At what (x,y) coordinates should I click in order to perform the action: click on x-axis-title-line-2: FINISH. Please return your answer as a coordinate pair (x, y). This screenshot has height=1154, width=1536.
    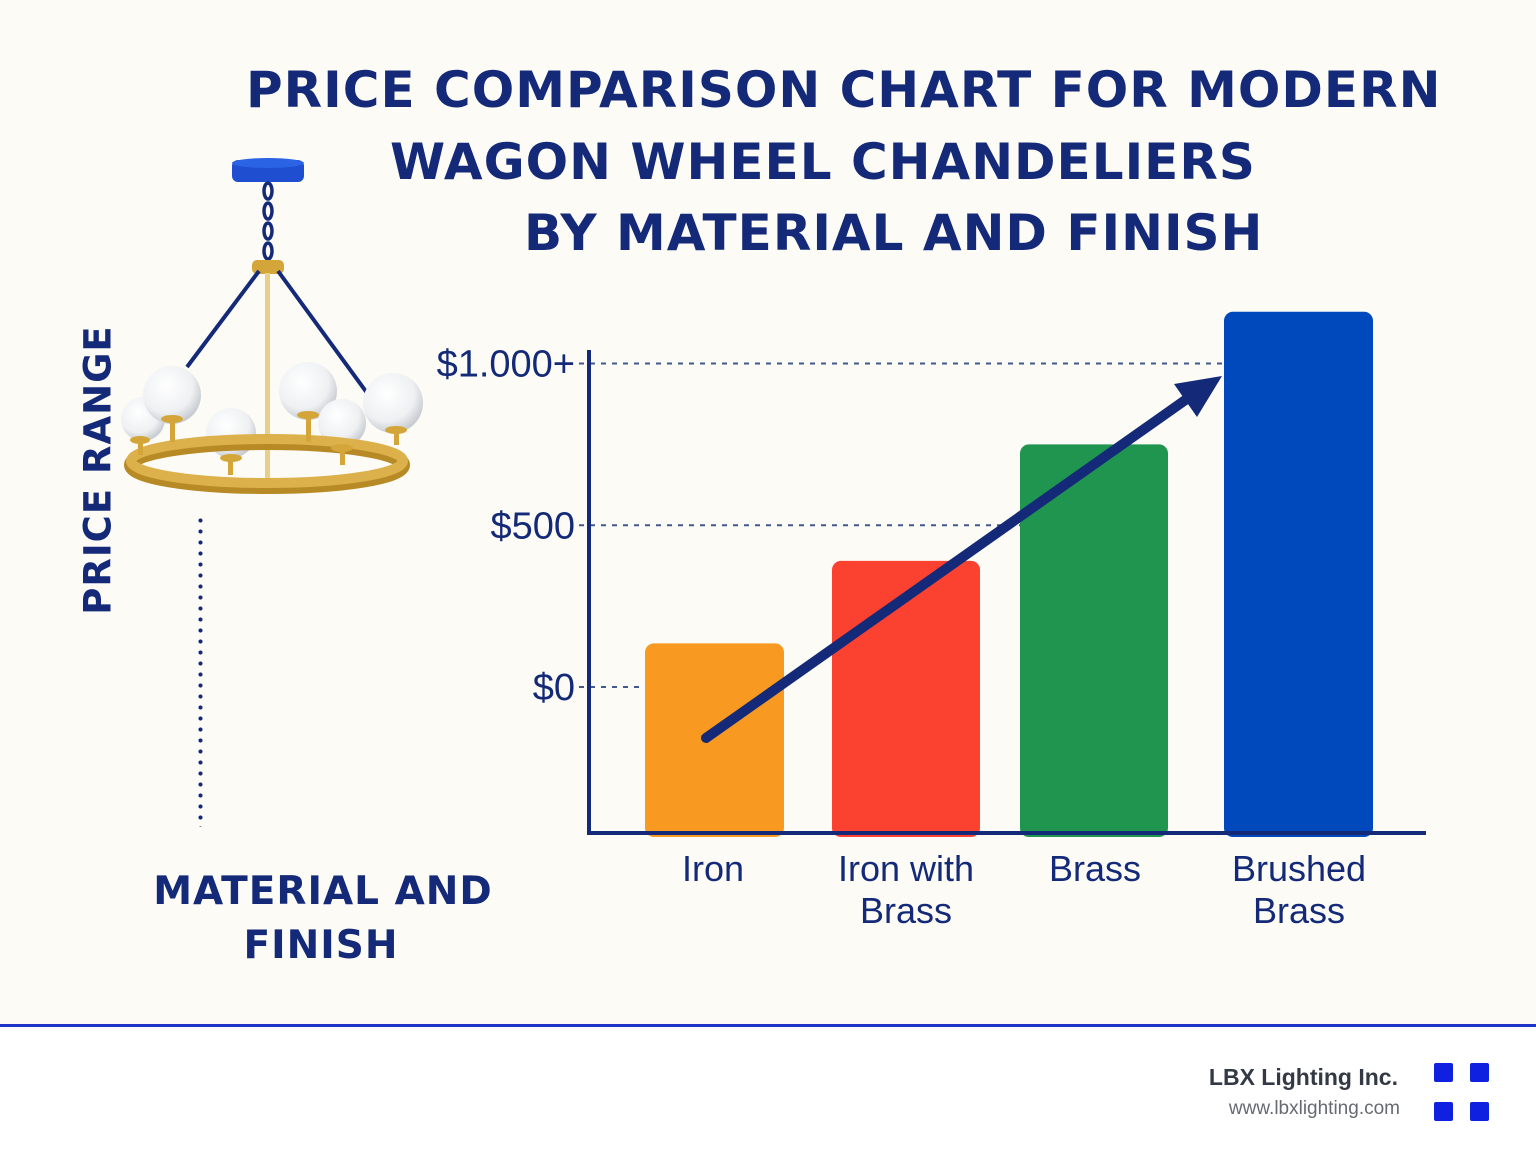
    Looking at the image, I should click on (321, 945).